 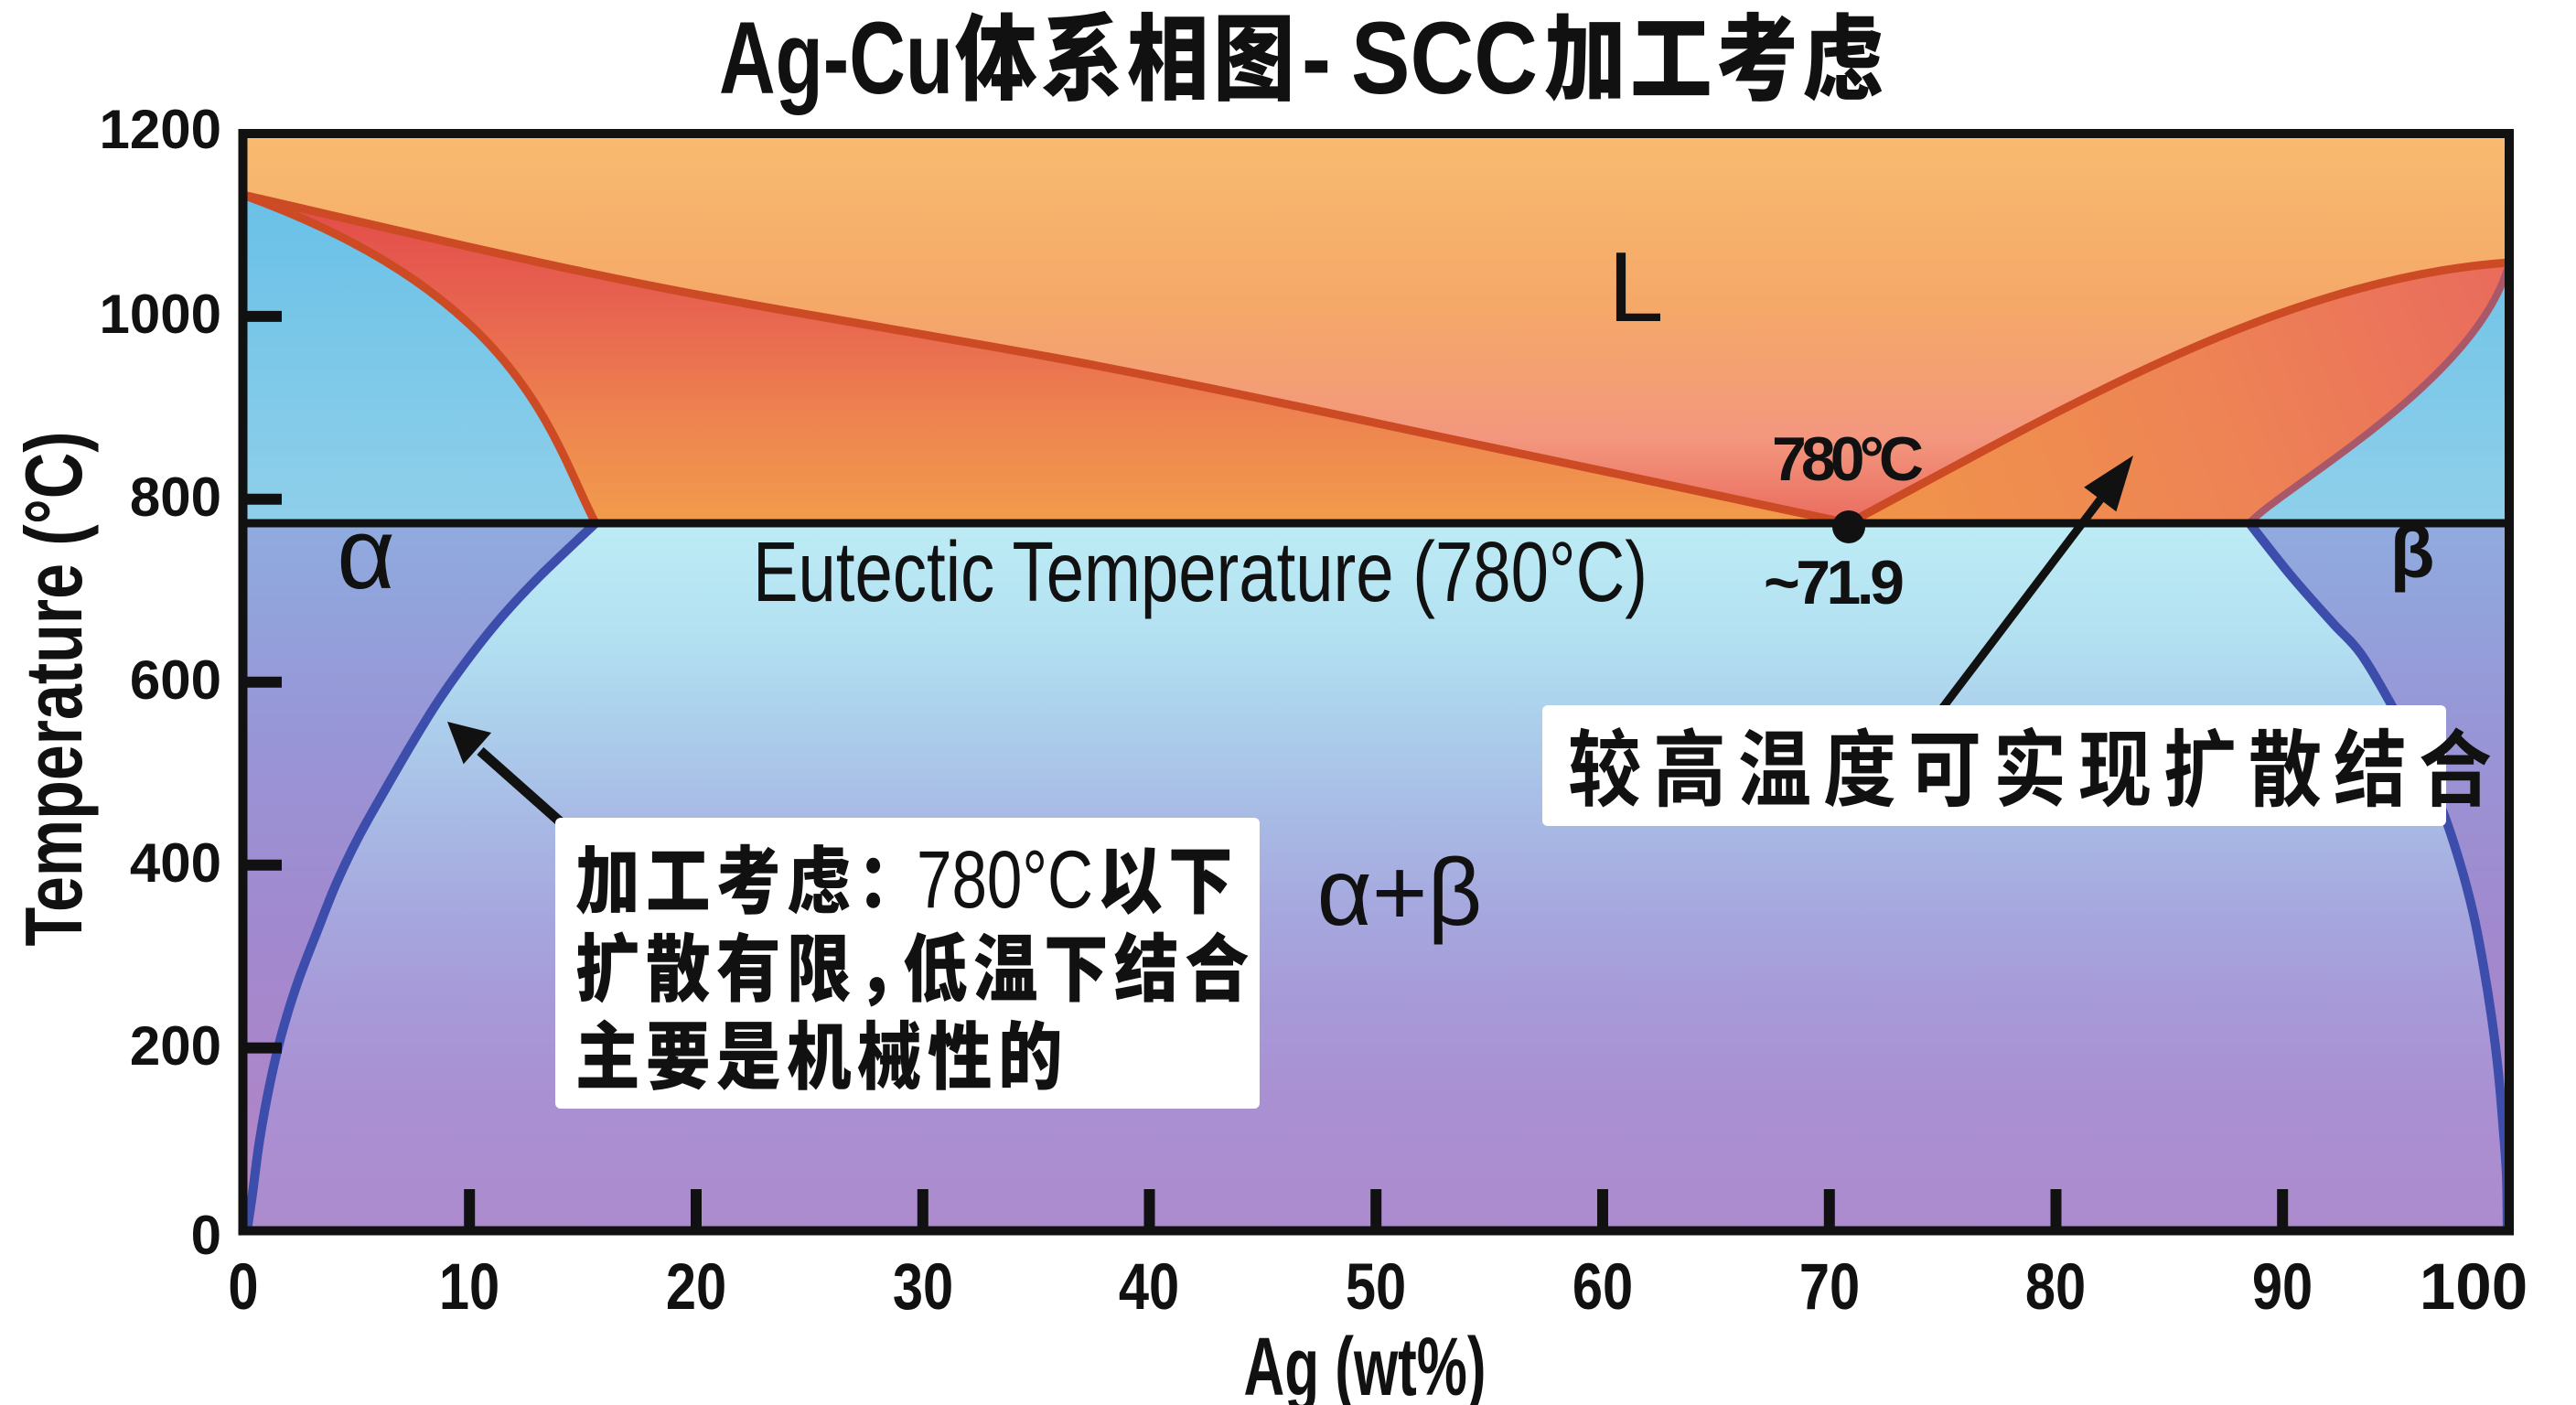 I want to click on svg-text: 90, so click(x=2282, y=1286).